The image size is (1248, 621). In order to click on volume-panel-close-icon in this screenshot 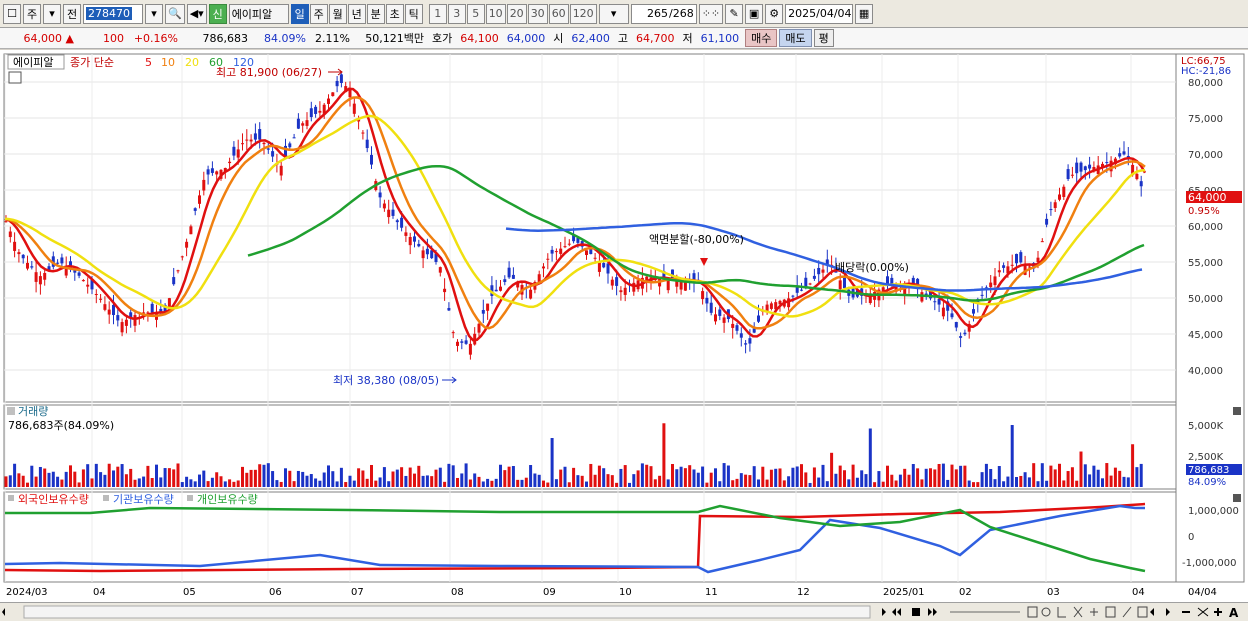, I will do `click(1237, 411)`.